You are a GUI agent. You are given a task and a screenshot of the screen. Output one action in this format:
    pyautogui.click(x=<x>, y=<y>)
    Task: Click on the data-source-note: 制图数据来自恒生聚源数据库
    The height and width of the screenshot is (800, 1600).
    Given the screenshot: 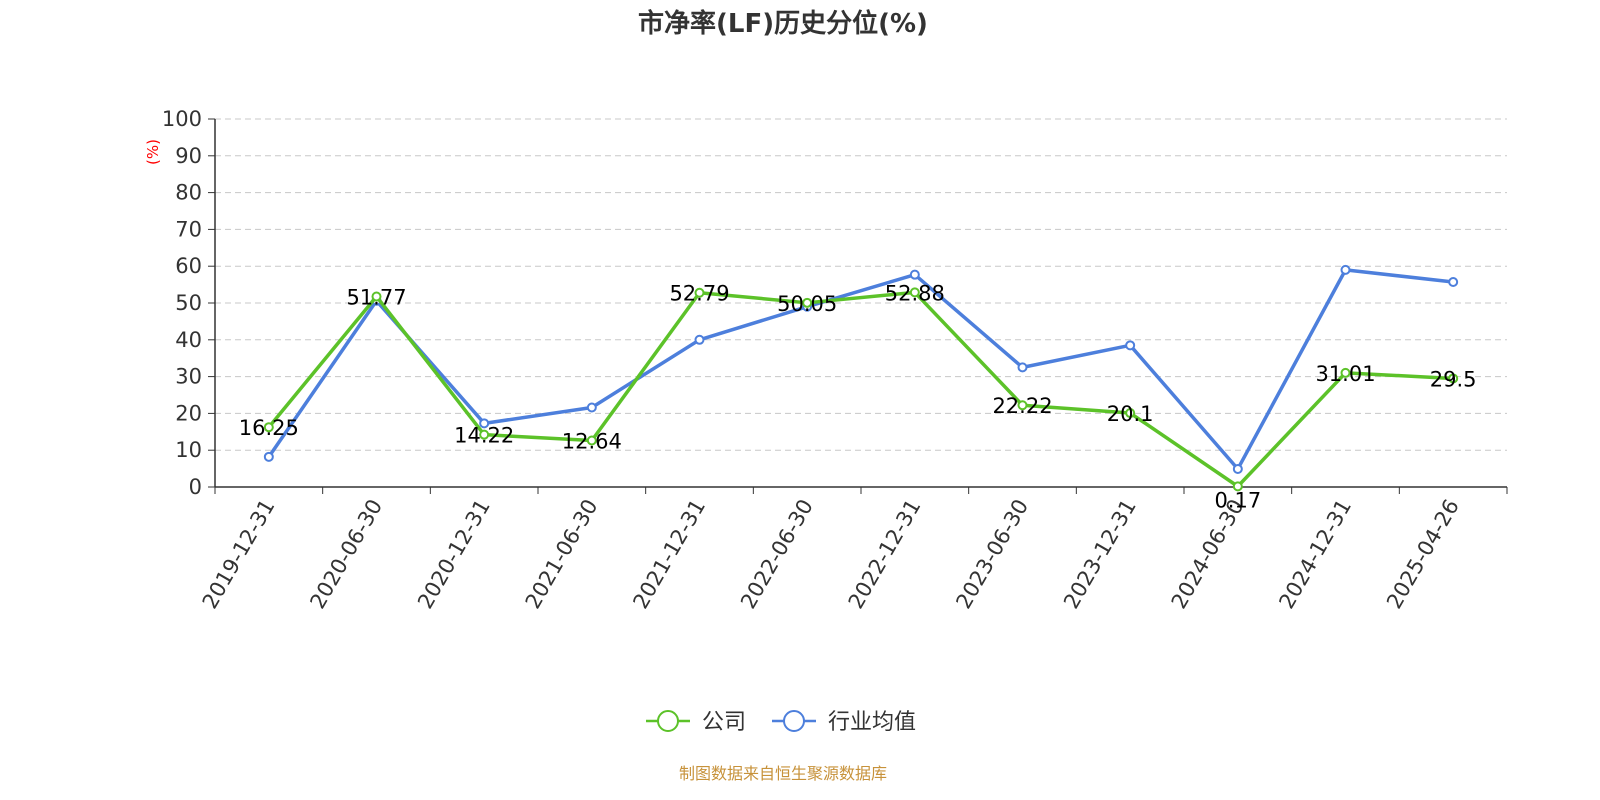 What is the action you would take?
    pyautogui.click(x=783, y=773)
    